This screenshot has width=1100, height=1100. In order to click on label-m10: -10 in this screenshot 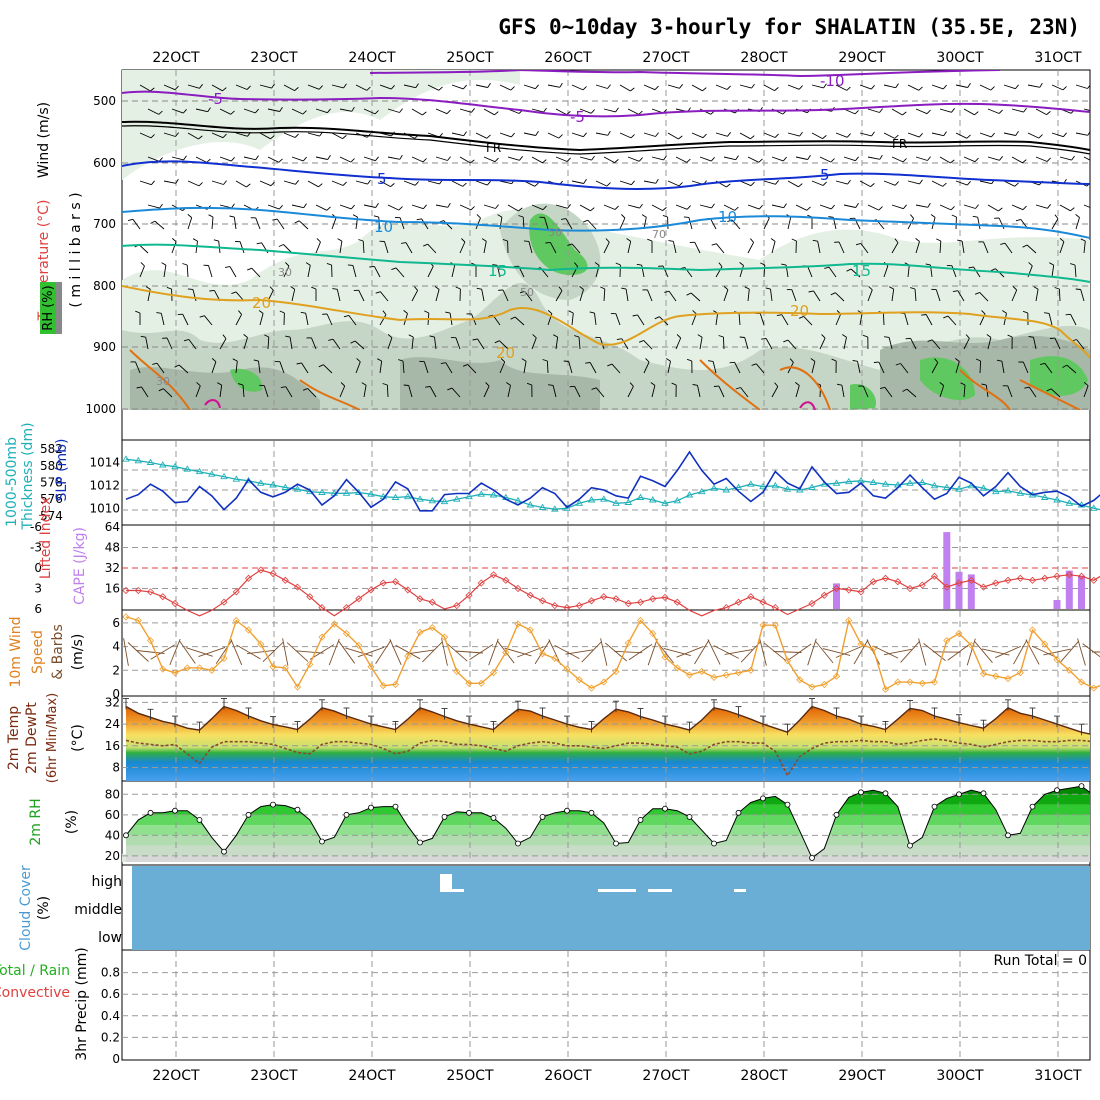, I will do `click(832, 81)`.